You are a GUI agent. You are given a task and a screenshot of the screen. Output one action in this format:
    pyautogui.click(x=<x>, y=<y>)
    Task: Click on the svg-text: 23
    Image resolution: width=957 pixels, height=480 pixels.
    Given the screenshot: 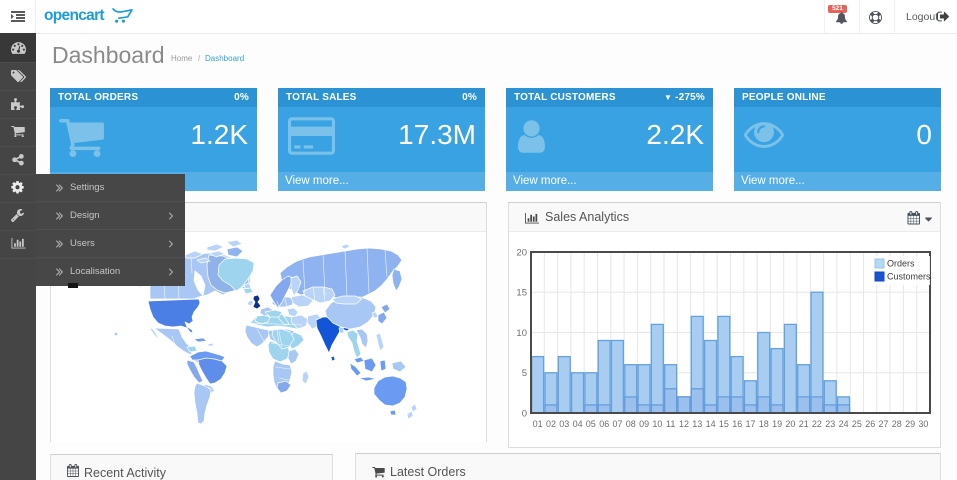 What is the action you would take?
    pyautogui.click(x=830, y=424)
    